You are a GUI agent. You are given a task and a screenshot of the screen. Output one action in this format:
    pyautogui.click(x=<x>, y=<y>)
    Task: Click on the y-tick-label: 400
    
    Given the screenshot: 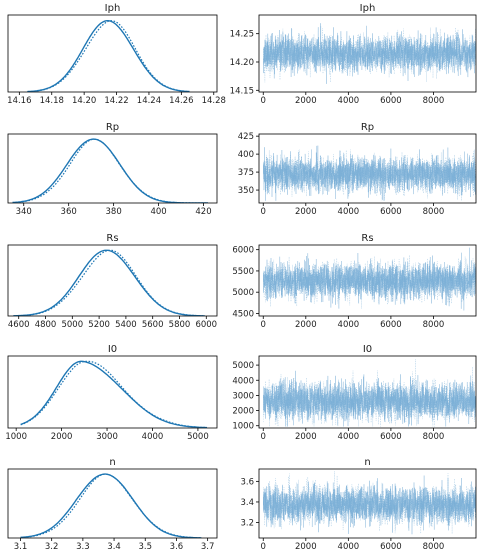 What is the action you would take?
    pyautogui.click(x=246, y=155)
    